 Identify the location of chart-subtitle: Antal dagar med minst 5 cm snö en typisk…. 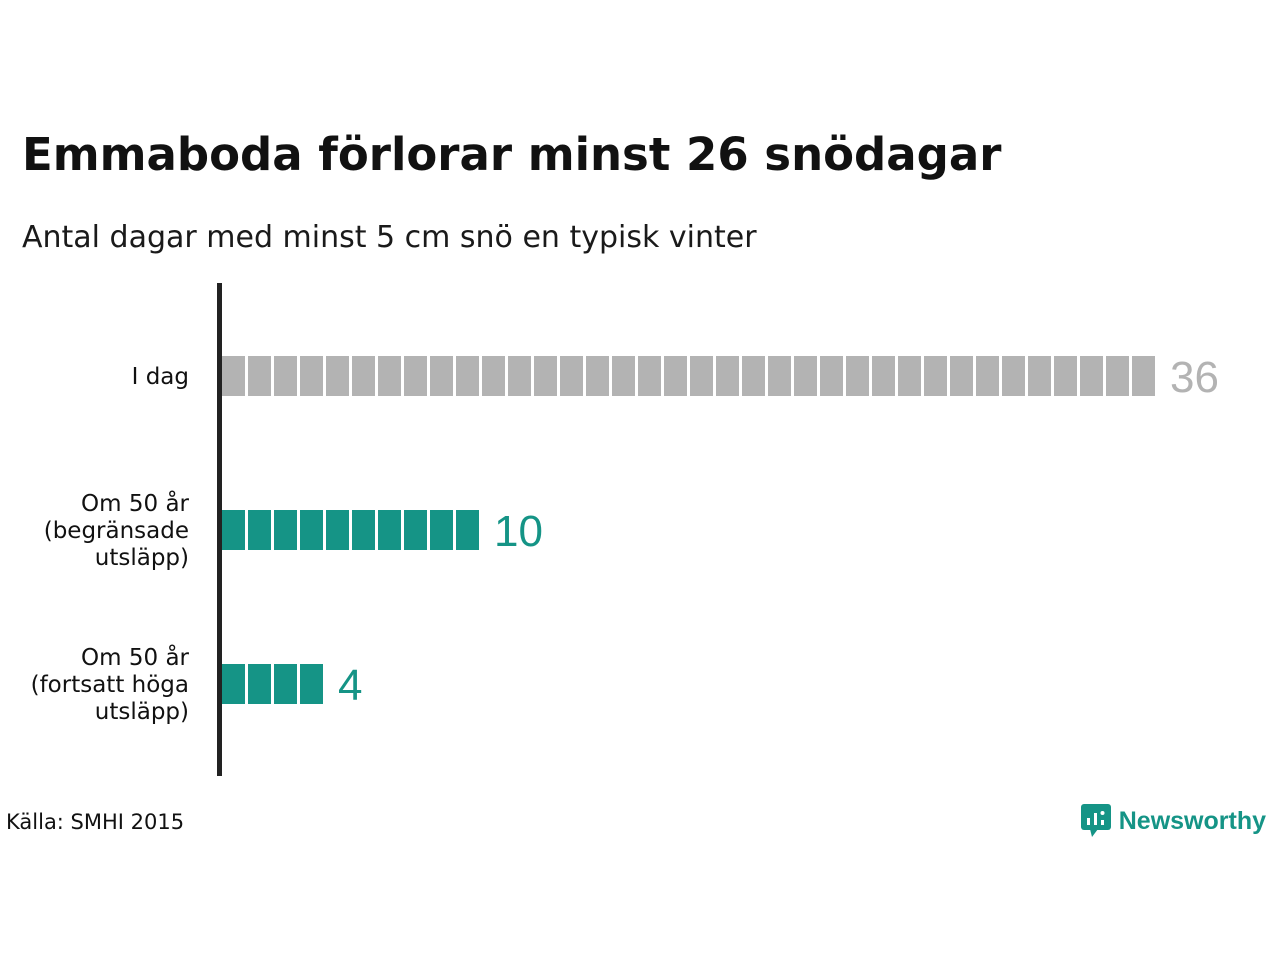
(389, 237).